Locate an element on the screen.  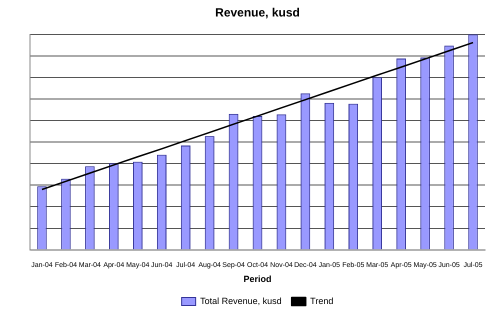
x-axis-title: Period is located at coordinates (257, 279).